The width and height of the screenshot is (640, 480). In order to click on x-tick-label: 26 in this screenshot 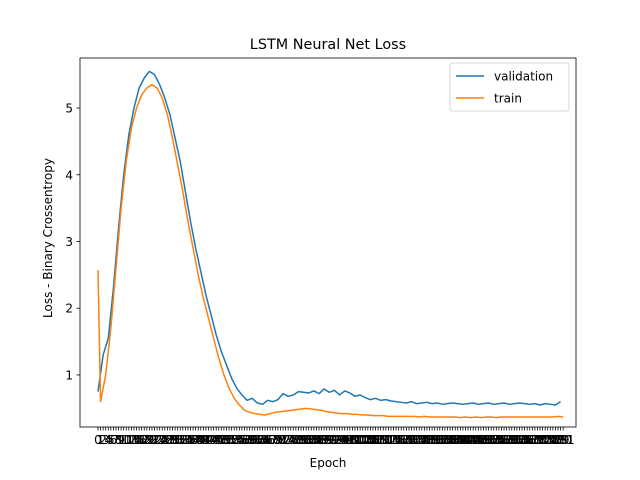, I will do `click(164, 440)`.